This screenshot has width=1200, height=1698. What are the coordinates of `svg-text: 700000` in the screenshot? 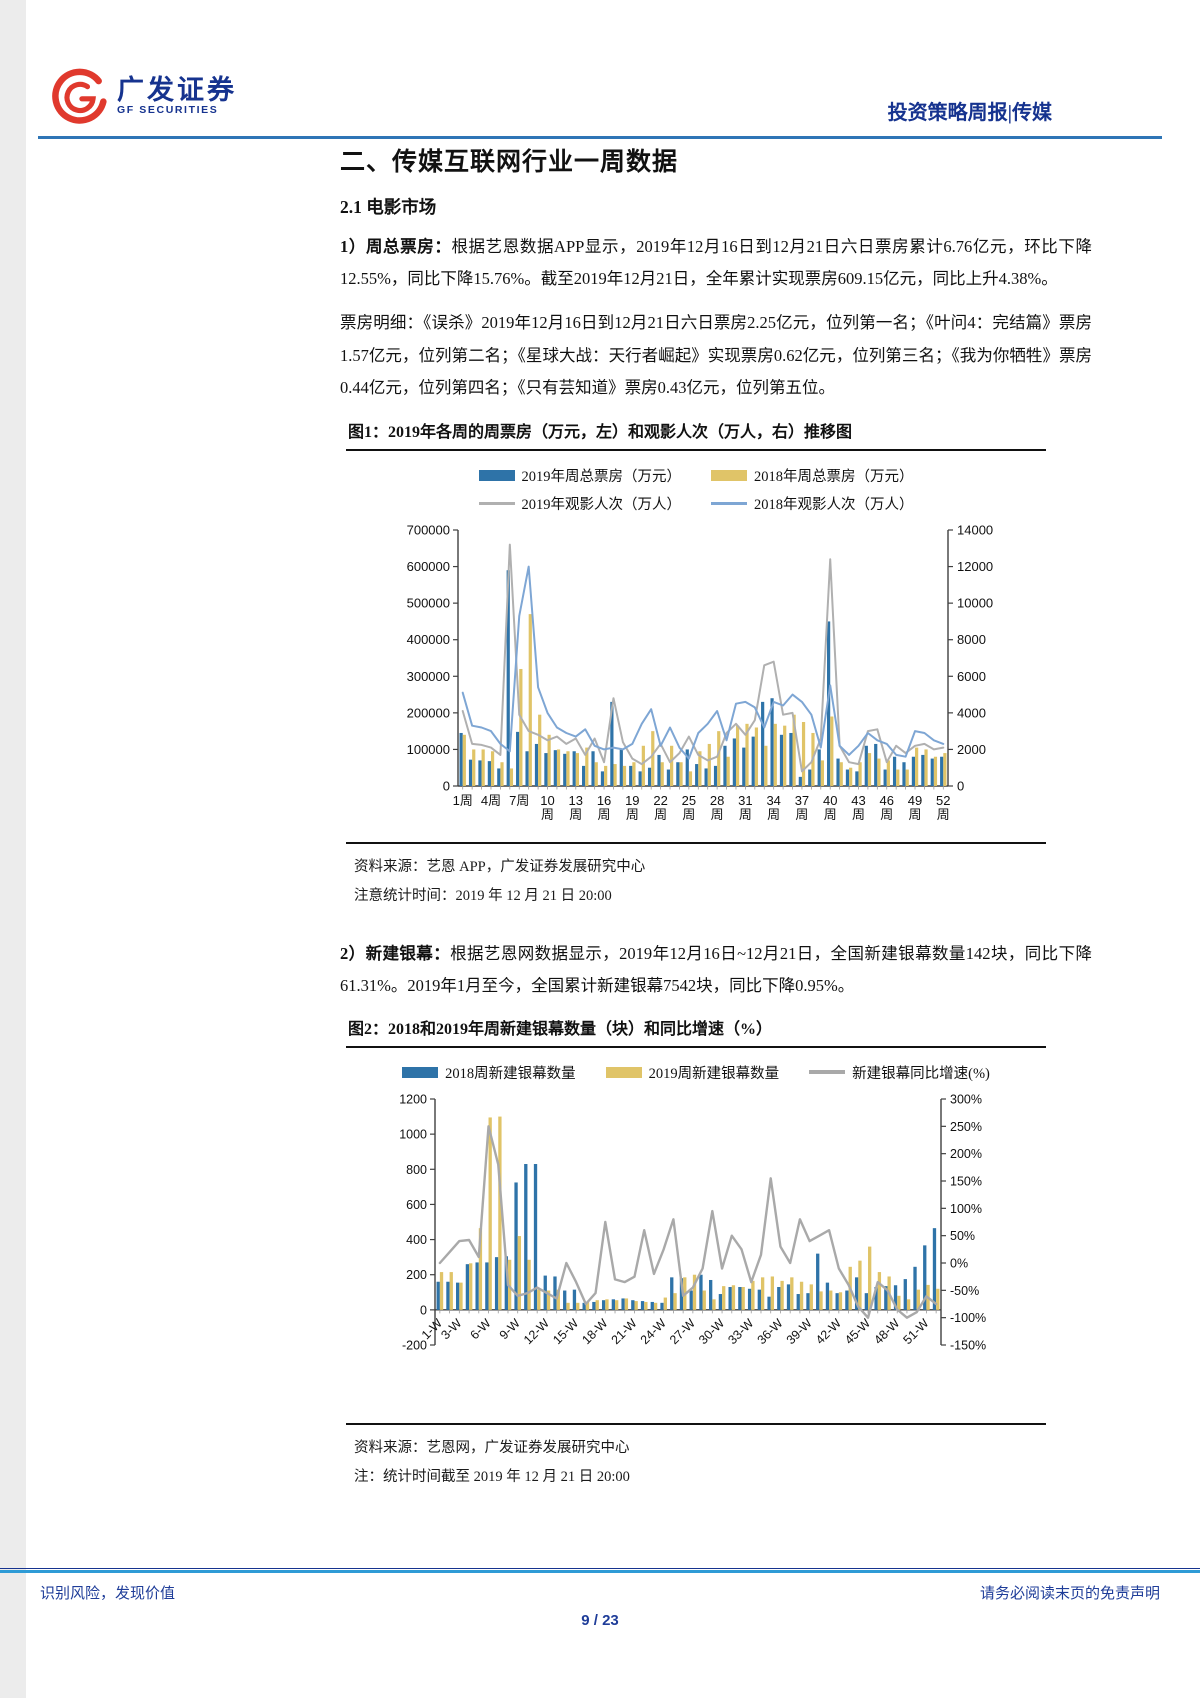 It's located at (428, 529).